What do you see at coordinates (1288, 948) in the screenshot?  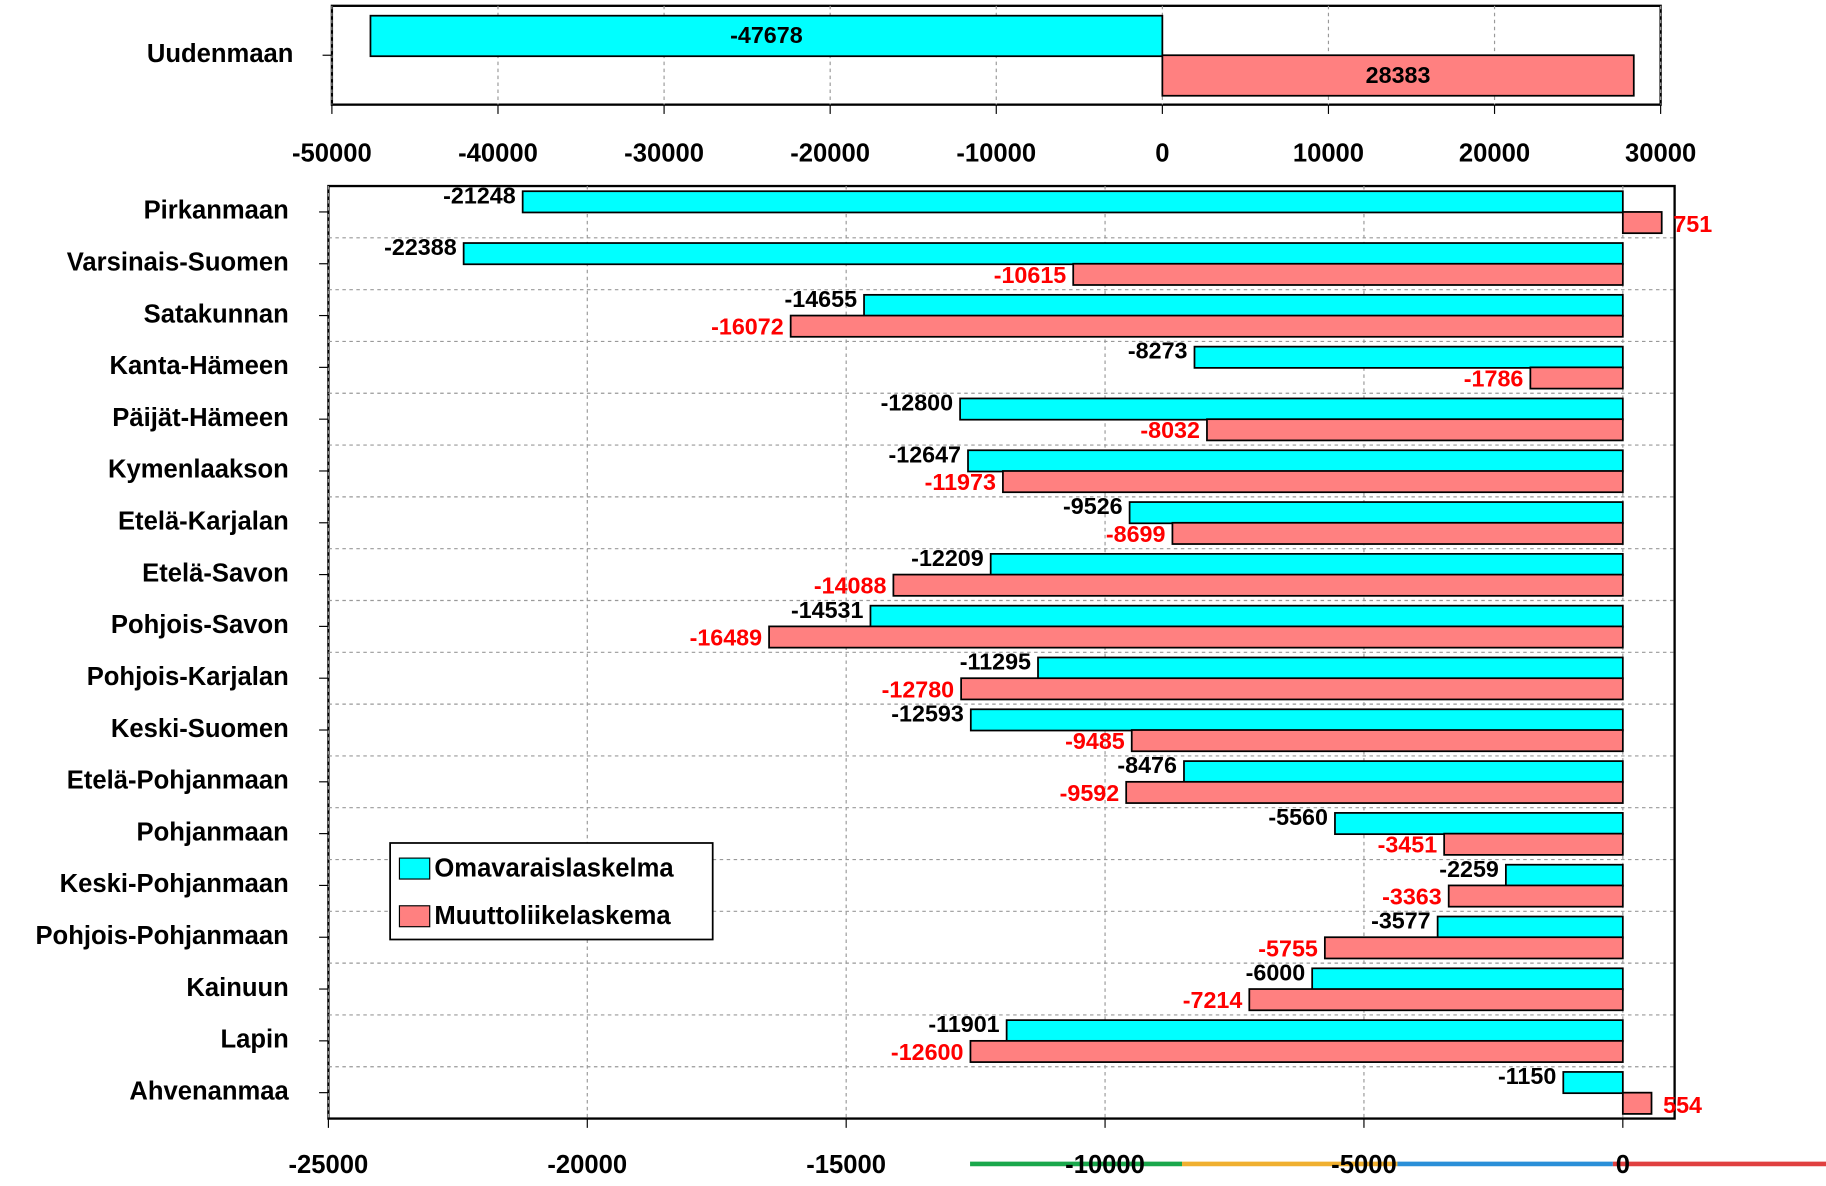 I see `value-label: -5755` at bounding box center [1288, 948].